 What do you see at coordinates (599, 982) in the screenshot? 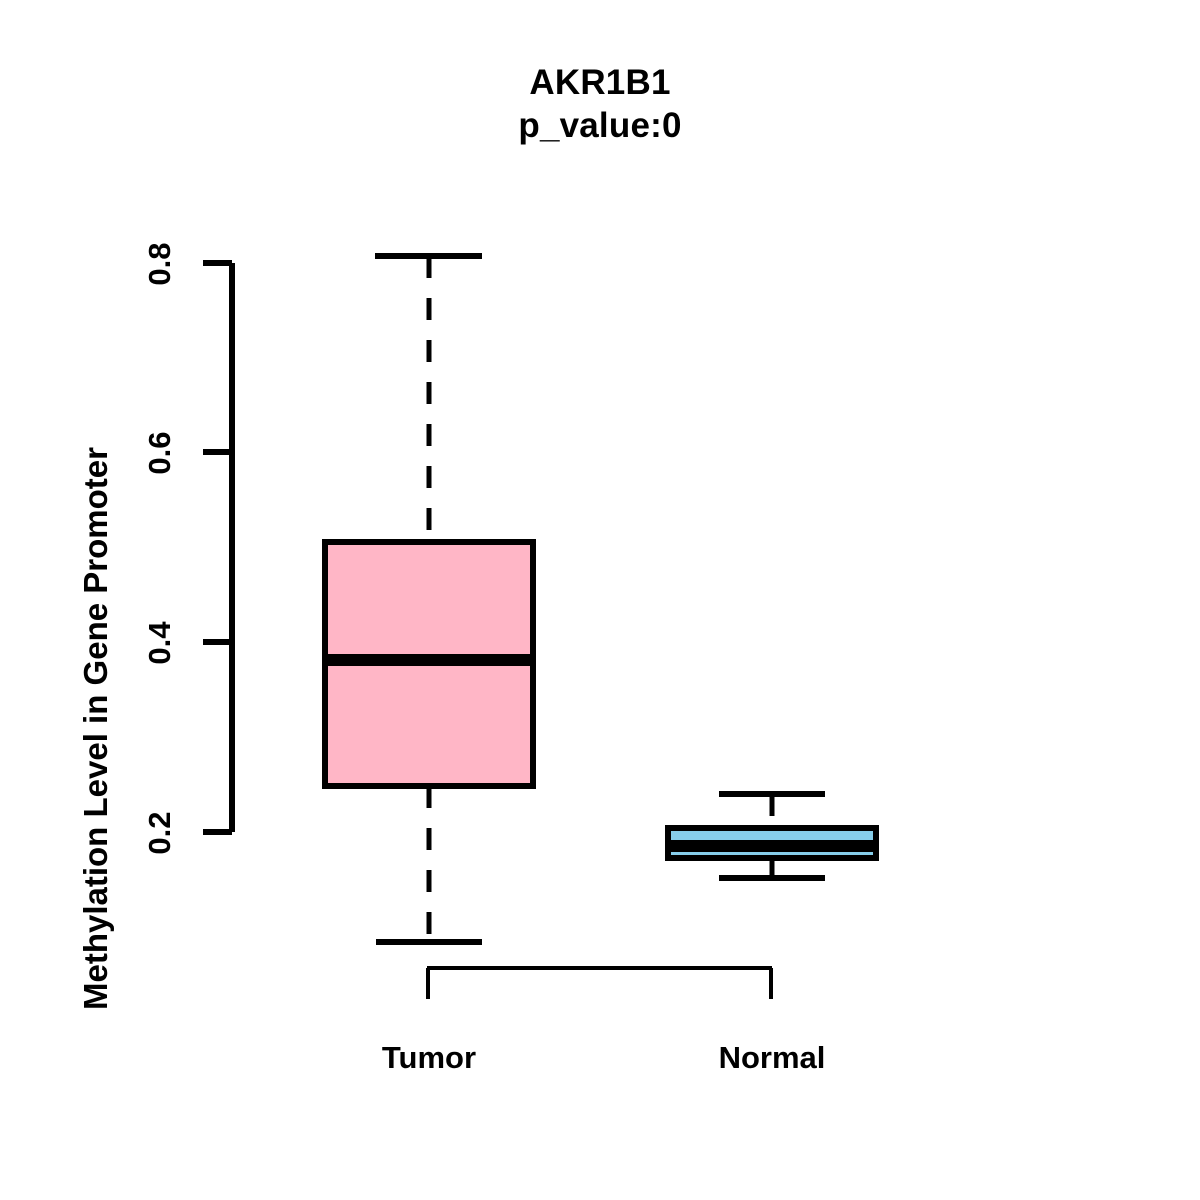
I see `x-axis` at bounding box center [599, 982].